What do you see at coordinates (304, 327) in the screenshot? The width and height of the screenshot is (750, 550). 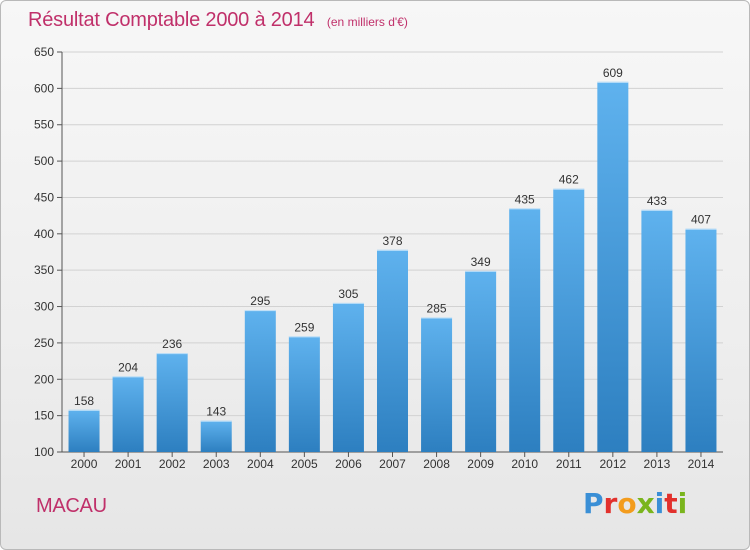 I see `data-label-2005: 259` at bounding box center [304, 327].